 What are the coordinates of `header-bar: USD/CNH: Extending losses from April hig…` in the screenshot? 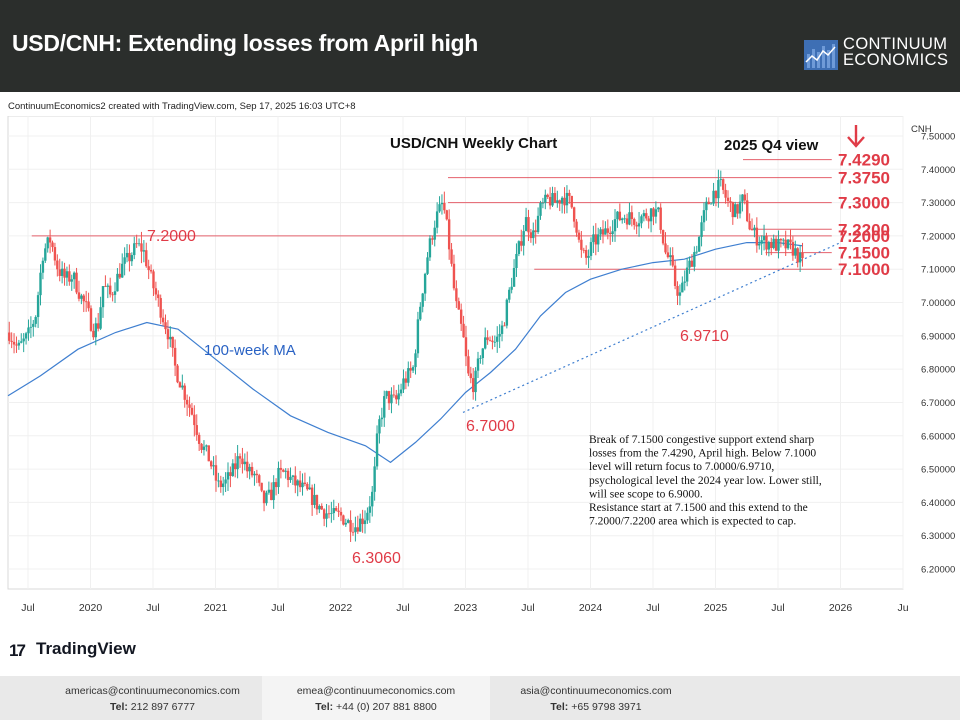 It's located at (480, 46).